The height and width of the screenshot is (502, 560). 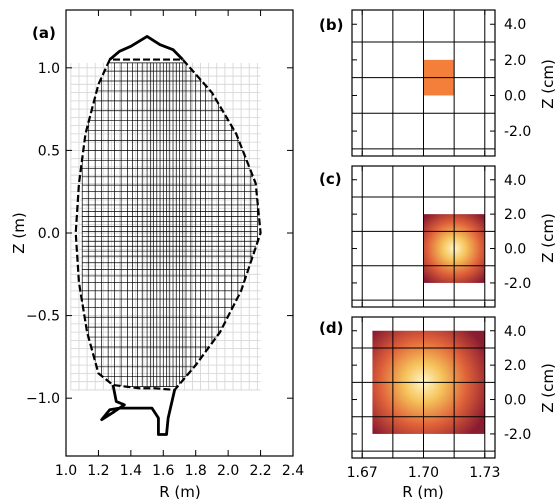 I want to click on y-axis-label-d: Z (cm), so click(x=548, y=388).